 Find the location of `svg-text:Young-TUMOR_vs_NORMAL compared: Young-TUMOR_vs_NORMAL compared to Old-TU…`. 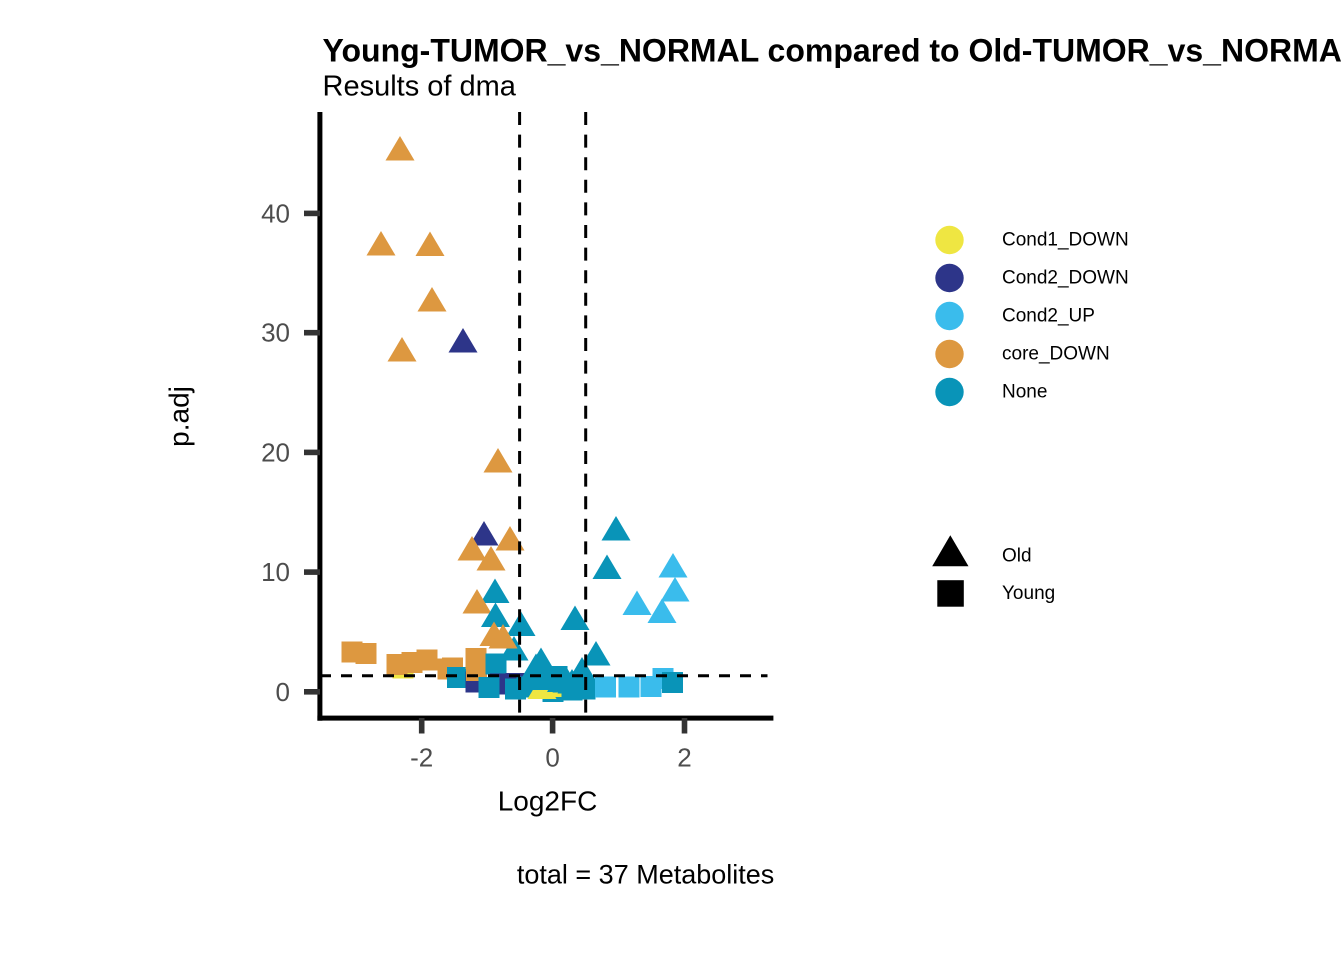

svg-text:Young-TUMOR_vs_NORMAL compared: Young-TUMOR_vs_NORMAL compared to Old-TU… is located at coordinates (833, 51).